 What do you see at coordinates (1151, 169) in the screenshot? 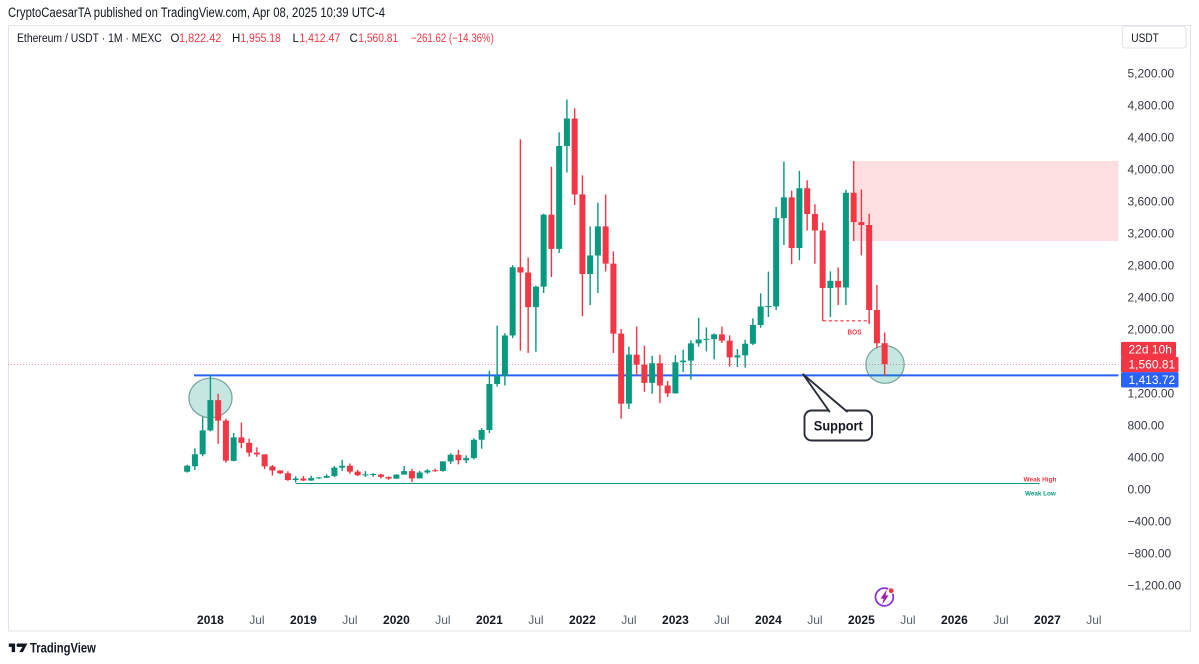
I see `svg-text: 4,000.00` at bounding box center [1151, 169].